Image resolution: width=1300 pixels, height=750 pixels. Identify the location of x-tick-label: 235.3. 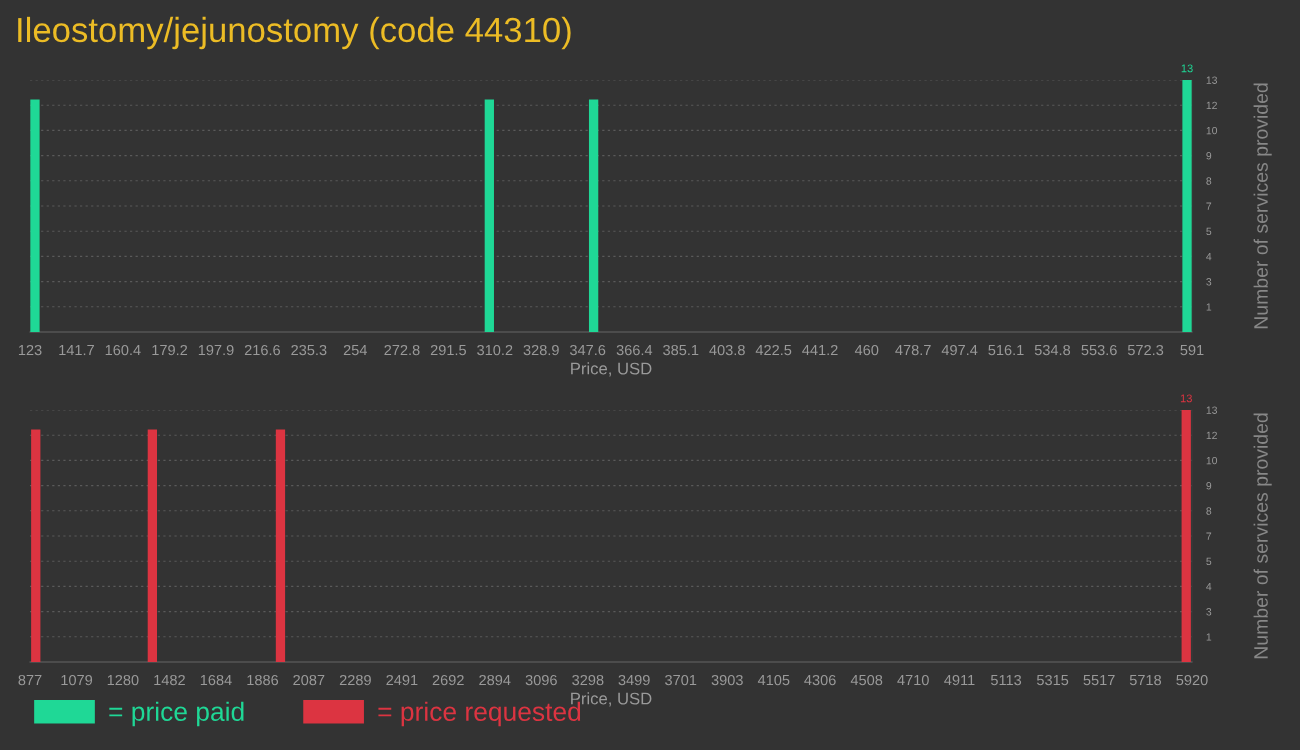
(309, 350).